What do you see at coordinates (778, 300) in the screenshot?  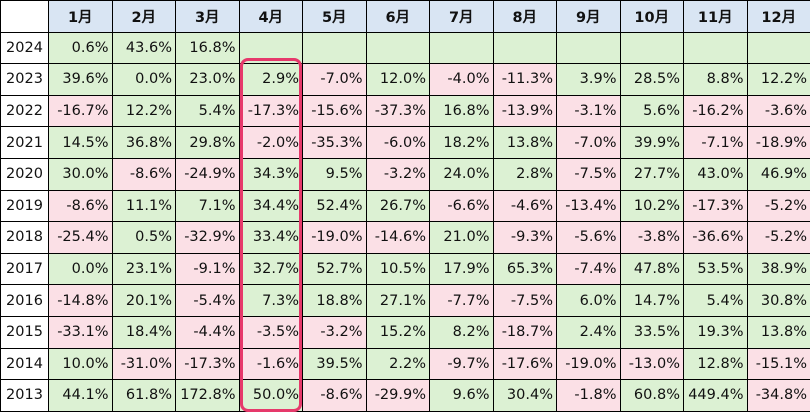 I see `value-cell: 30.8%` at bounding box center [778, 300].